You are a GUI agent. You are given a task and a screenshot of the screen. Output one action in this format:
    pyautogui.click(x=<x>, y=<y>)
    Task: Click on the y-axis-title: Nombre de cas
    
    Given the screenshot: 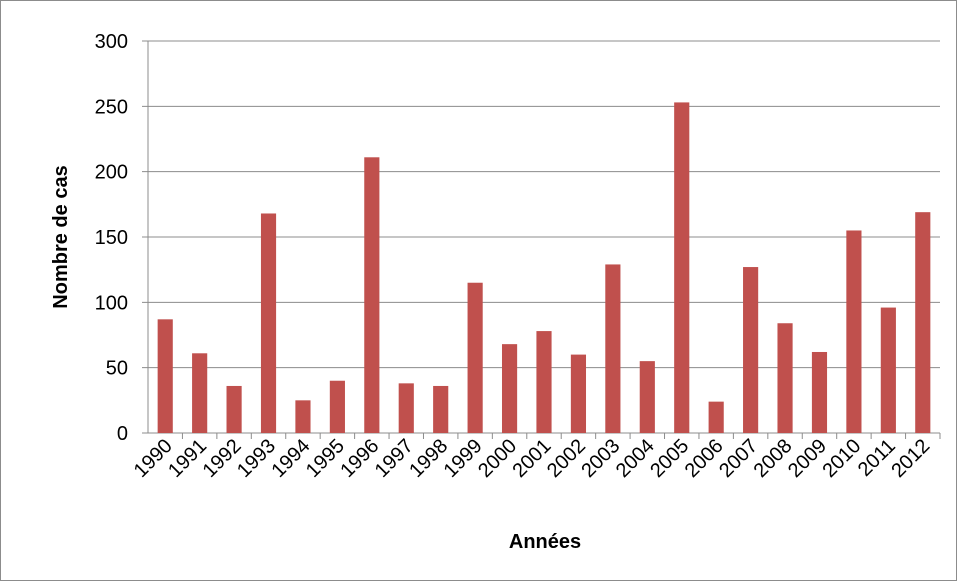 What is the action you would take?
    pyautogui.click(x=61, y=236)
    